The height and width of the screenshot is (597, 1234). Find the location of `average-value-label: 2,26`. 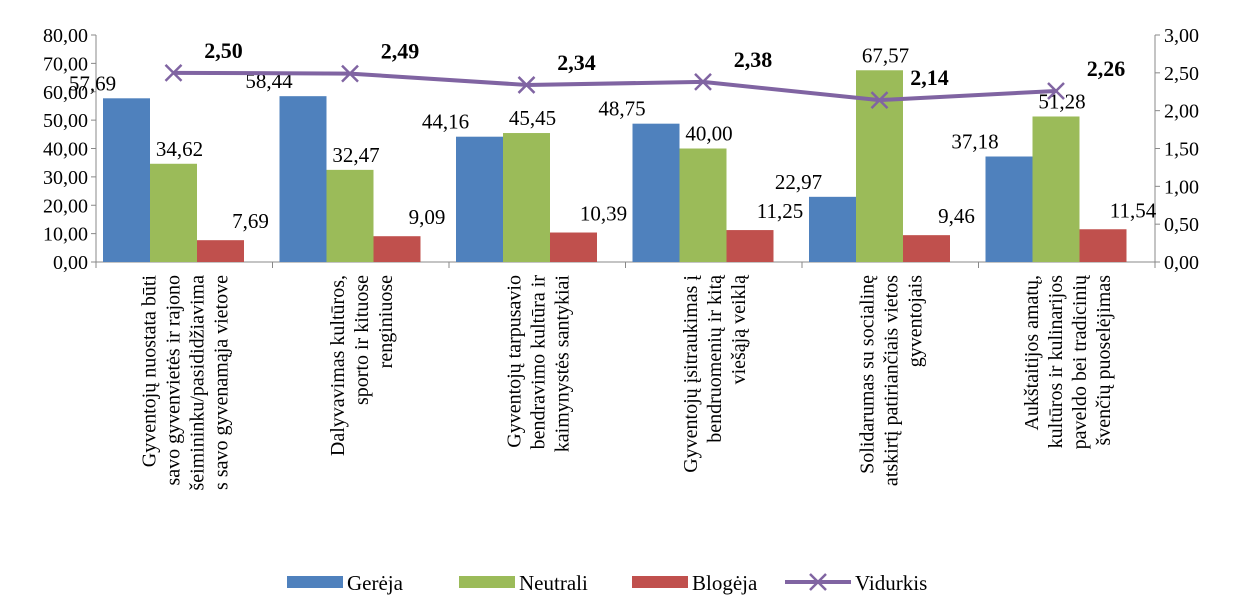

average-value-label: 2,26 is located at coordinates (1106, 68).